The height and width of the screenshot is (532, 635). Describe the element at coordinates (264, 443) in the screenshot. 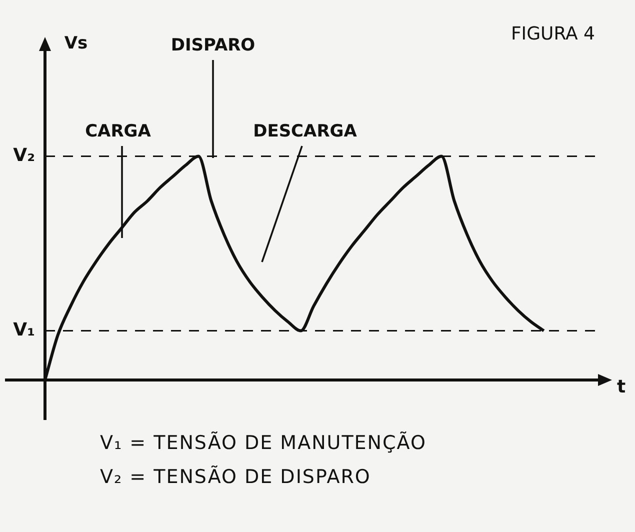

I see `text: V₁ = TENSÃO DE MANUTENÇÃO` at that location.